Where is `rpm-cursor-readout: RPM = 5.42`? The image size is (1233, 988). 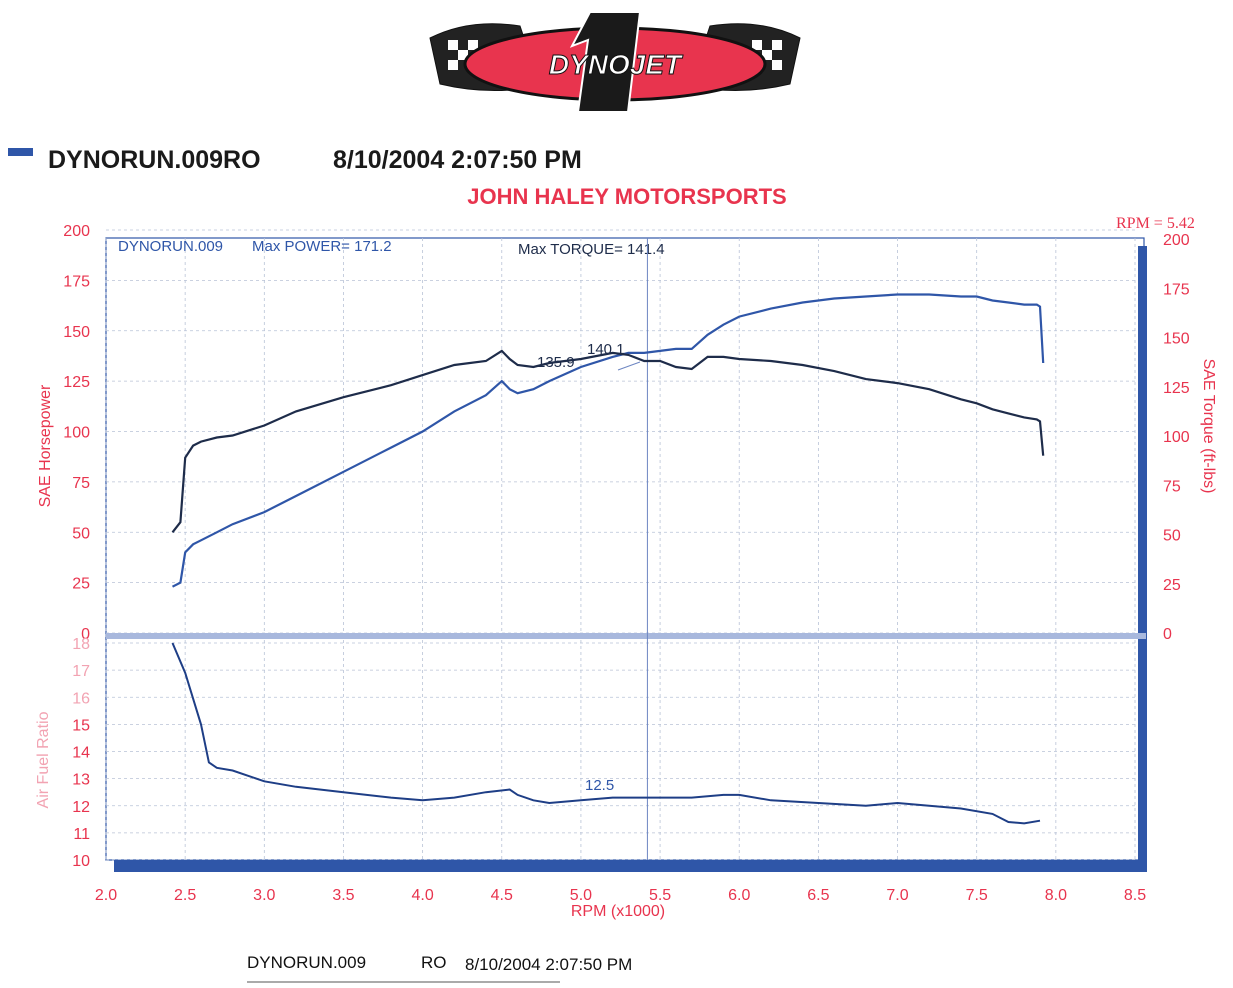
rpm-cursor-readout: RPM = 5.42 is located at coordinates (1155, 223).